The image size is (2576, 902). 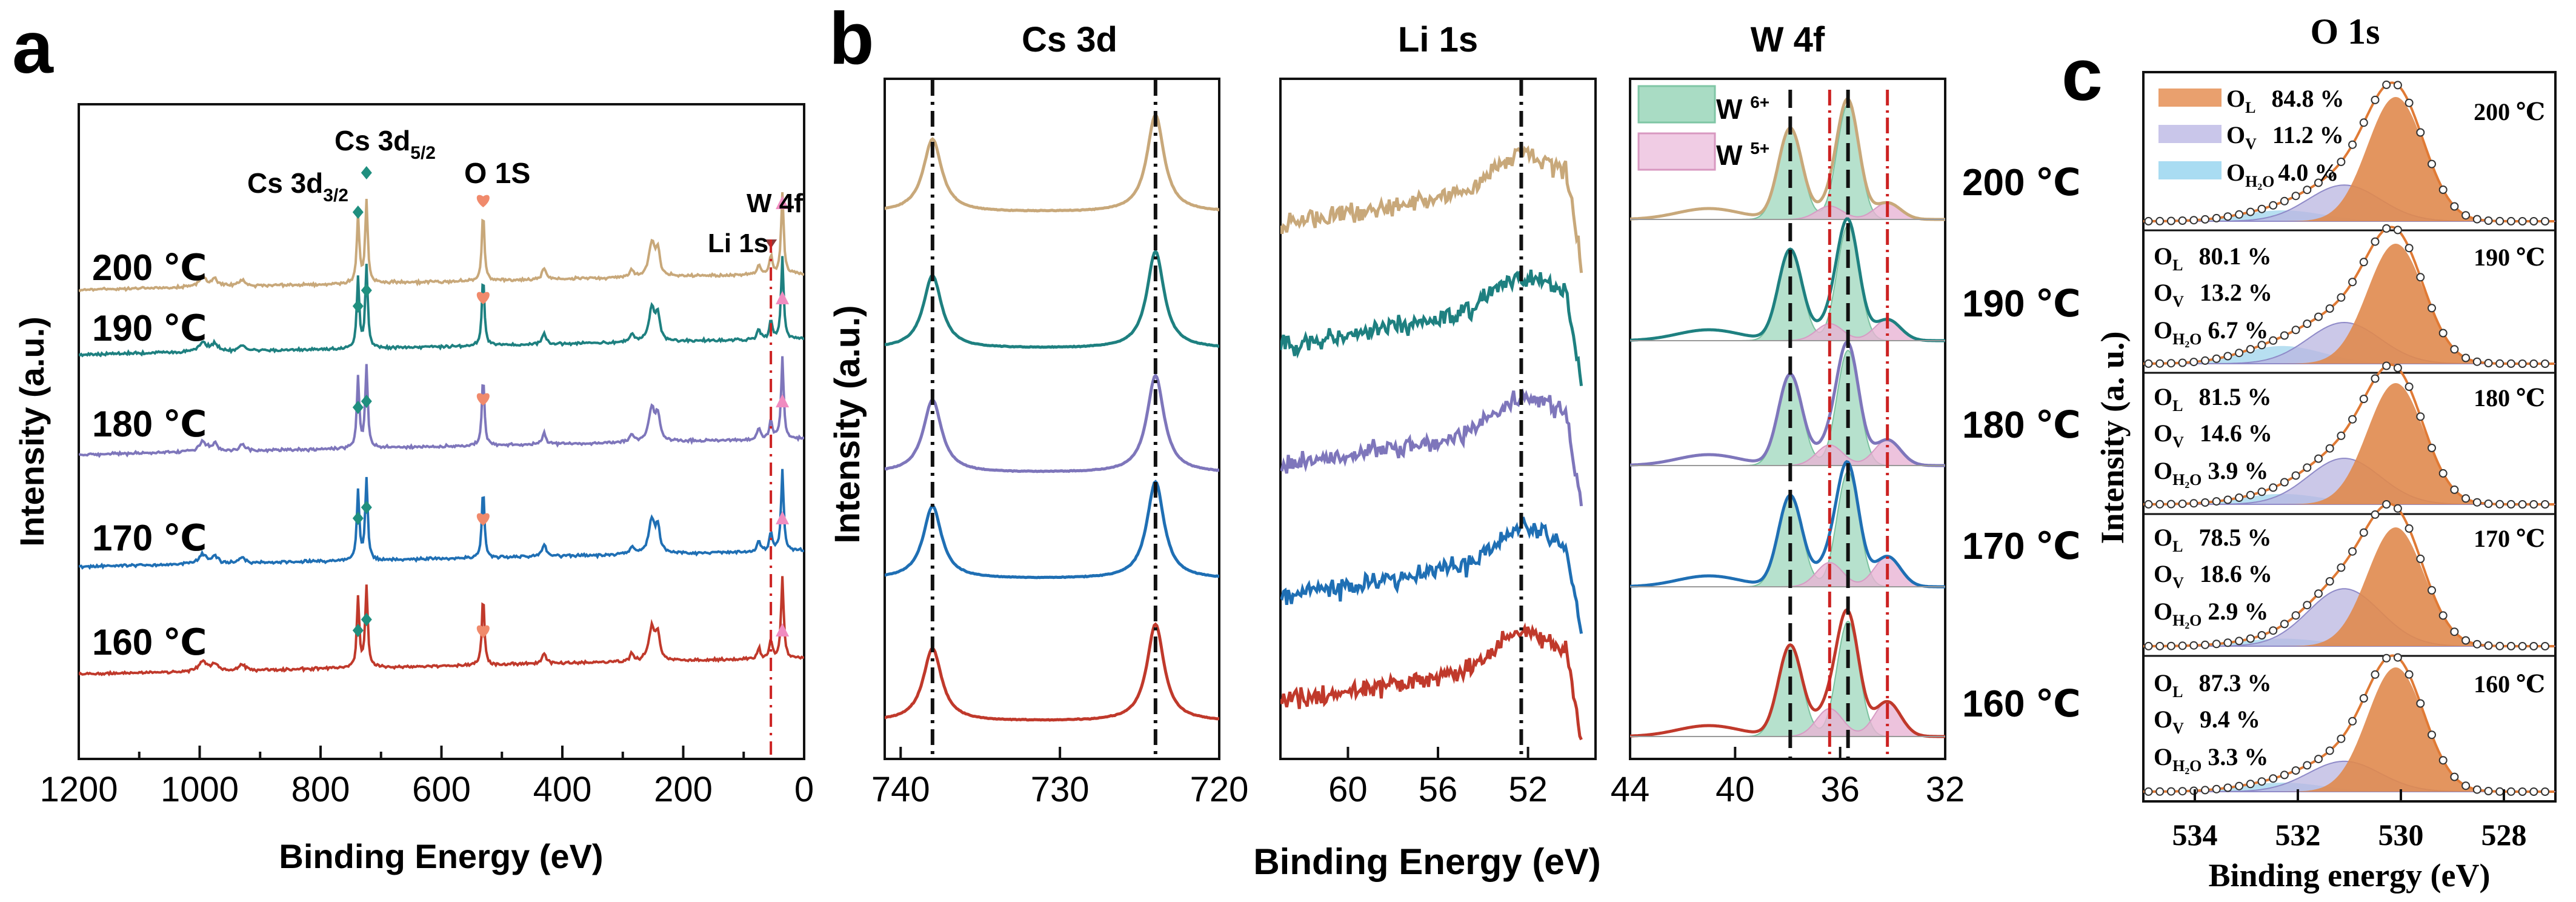 What do you see at coordinates (2213, 576) in the screenshot?
I see `ov-label-170: OV 18.6 %` at bounding box center [2213, 576].